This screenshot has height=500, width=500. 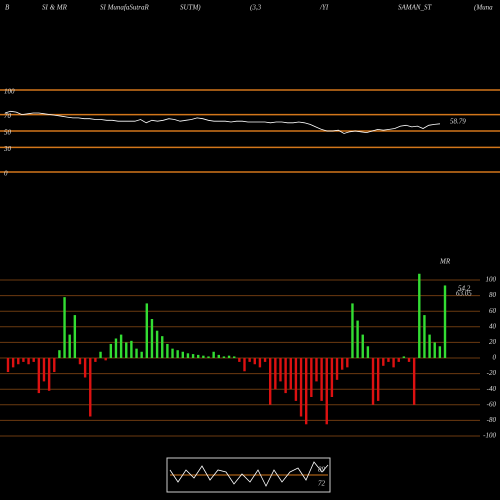 I want to click on y-tick-label: 20, so click(x=493, y=342).